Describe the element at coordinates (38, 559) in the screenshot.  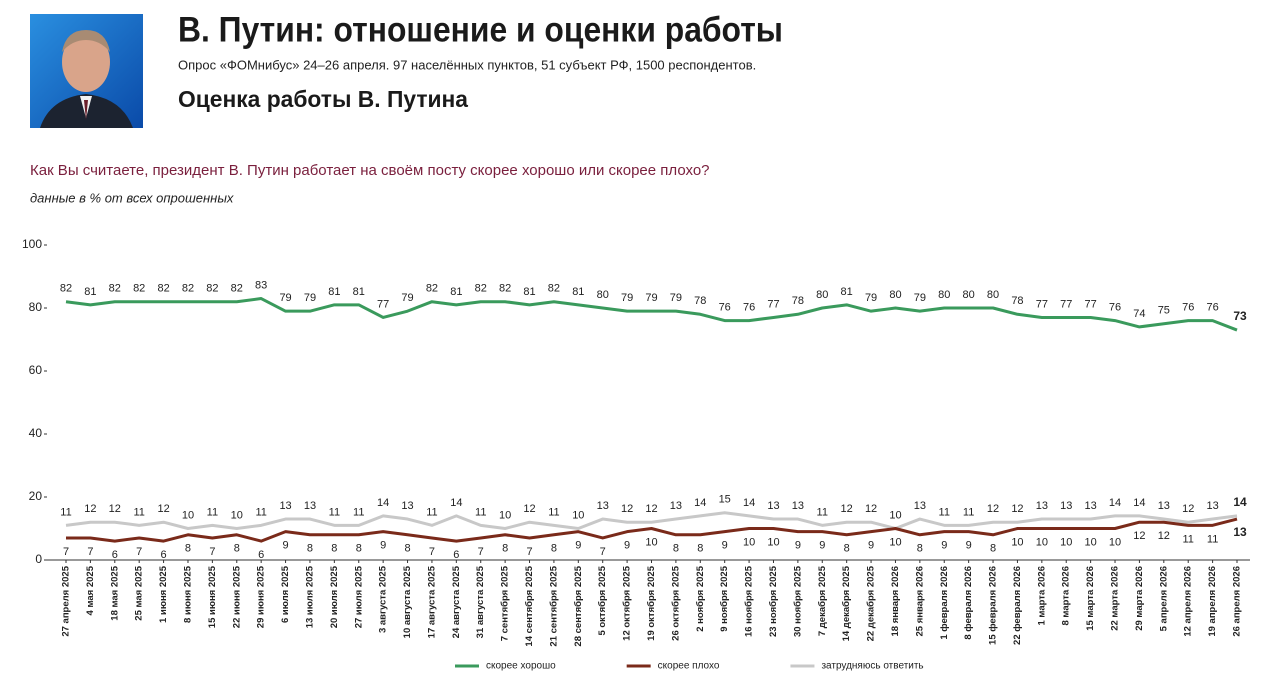
I see `y-tick-label: 0` at that location.